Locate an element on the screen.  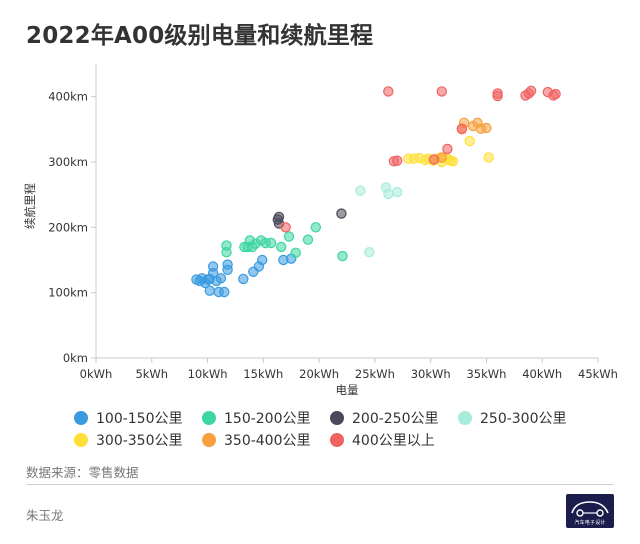
legend-label: 200-250公里 is located at coordinates (395, 419).